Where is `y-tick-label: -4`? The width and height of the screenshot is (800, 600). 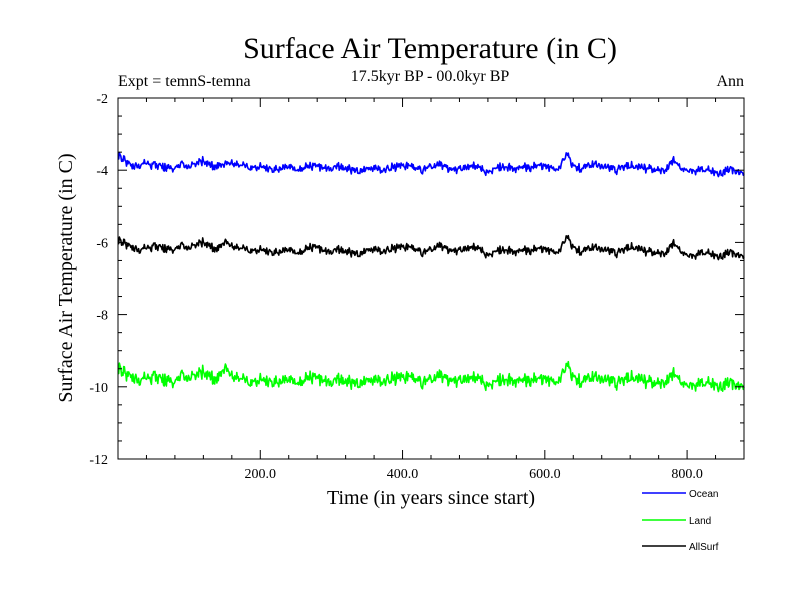 y-tick-label: -4 is located at coordinates (102, 171).